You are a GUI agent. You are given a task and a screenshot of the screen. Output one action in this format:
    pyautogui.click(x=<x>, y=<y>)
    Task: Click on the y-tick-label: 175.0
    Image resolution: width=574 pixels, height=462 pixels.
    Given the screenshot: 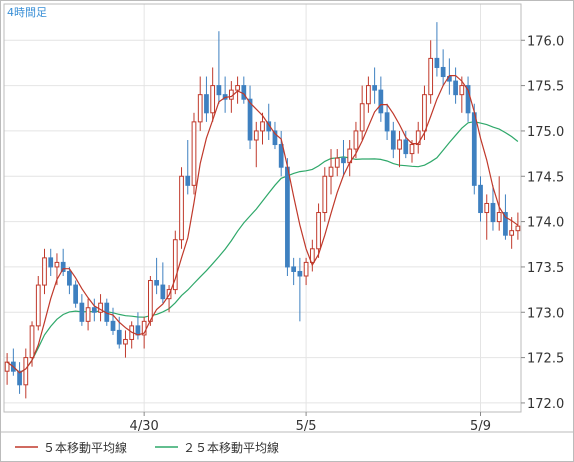 What is the action you would take?
    pyautogui.click(x=545, y=132)
    